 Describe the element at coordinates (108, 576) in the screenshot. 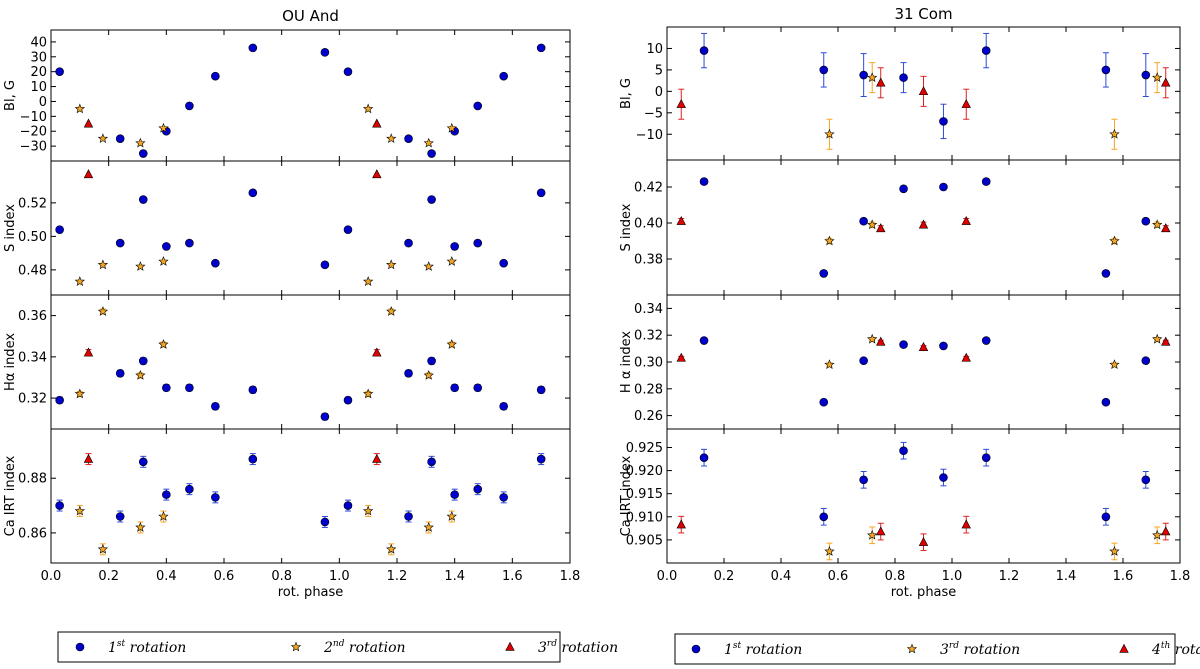

I see `x-tick-label: 0.2` at that location.